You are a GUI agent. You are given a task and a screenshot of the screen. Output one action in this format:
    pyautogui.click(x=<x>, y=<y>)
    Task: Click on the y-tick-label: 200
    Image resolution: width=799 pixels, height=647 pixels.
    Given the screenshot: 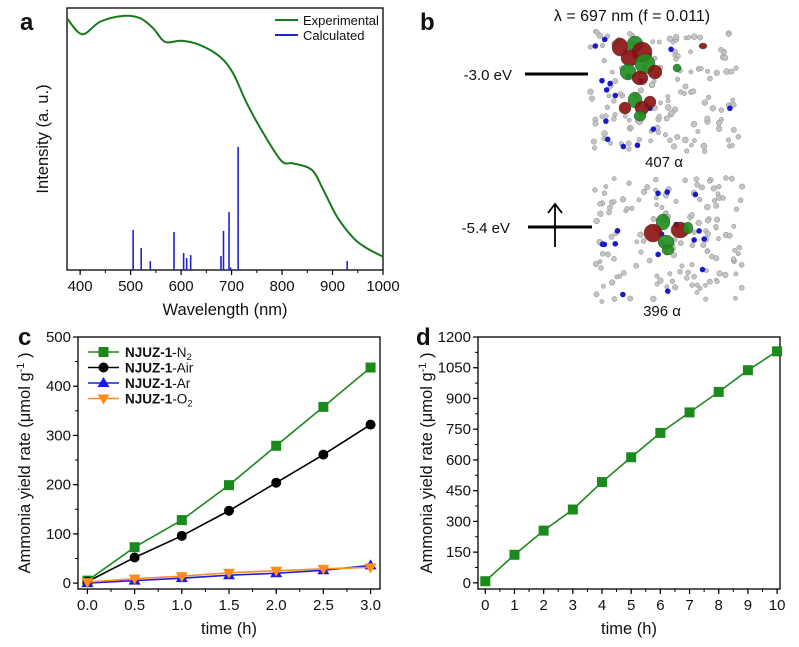 What is the action you would take?
    pyautogui.click(x=58, y=485)
    